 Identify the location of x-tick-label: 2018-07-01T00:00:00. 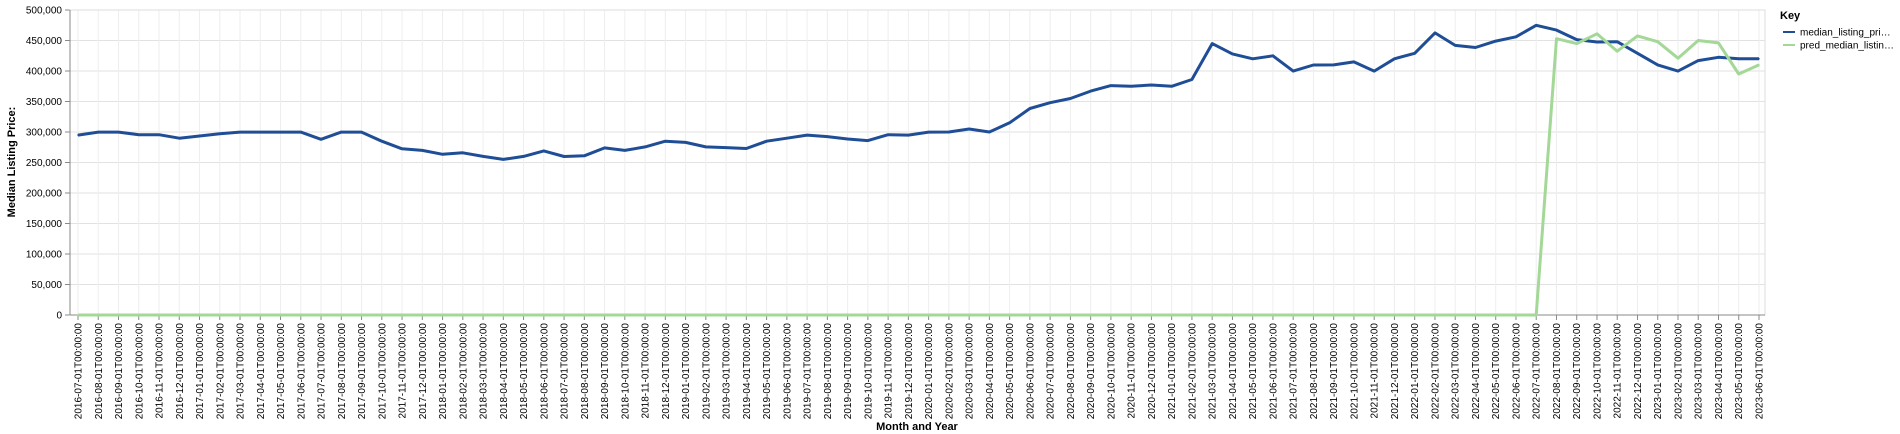
(565, 371).